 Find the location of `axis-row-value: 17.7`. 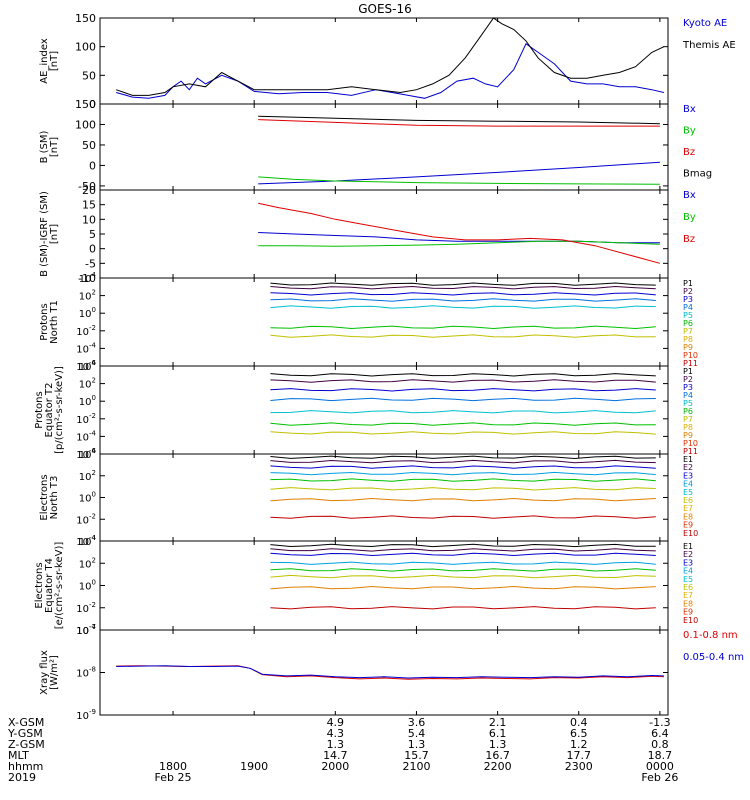

axis-row-value: 17.7 is located at coordinates (578, 755).